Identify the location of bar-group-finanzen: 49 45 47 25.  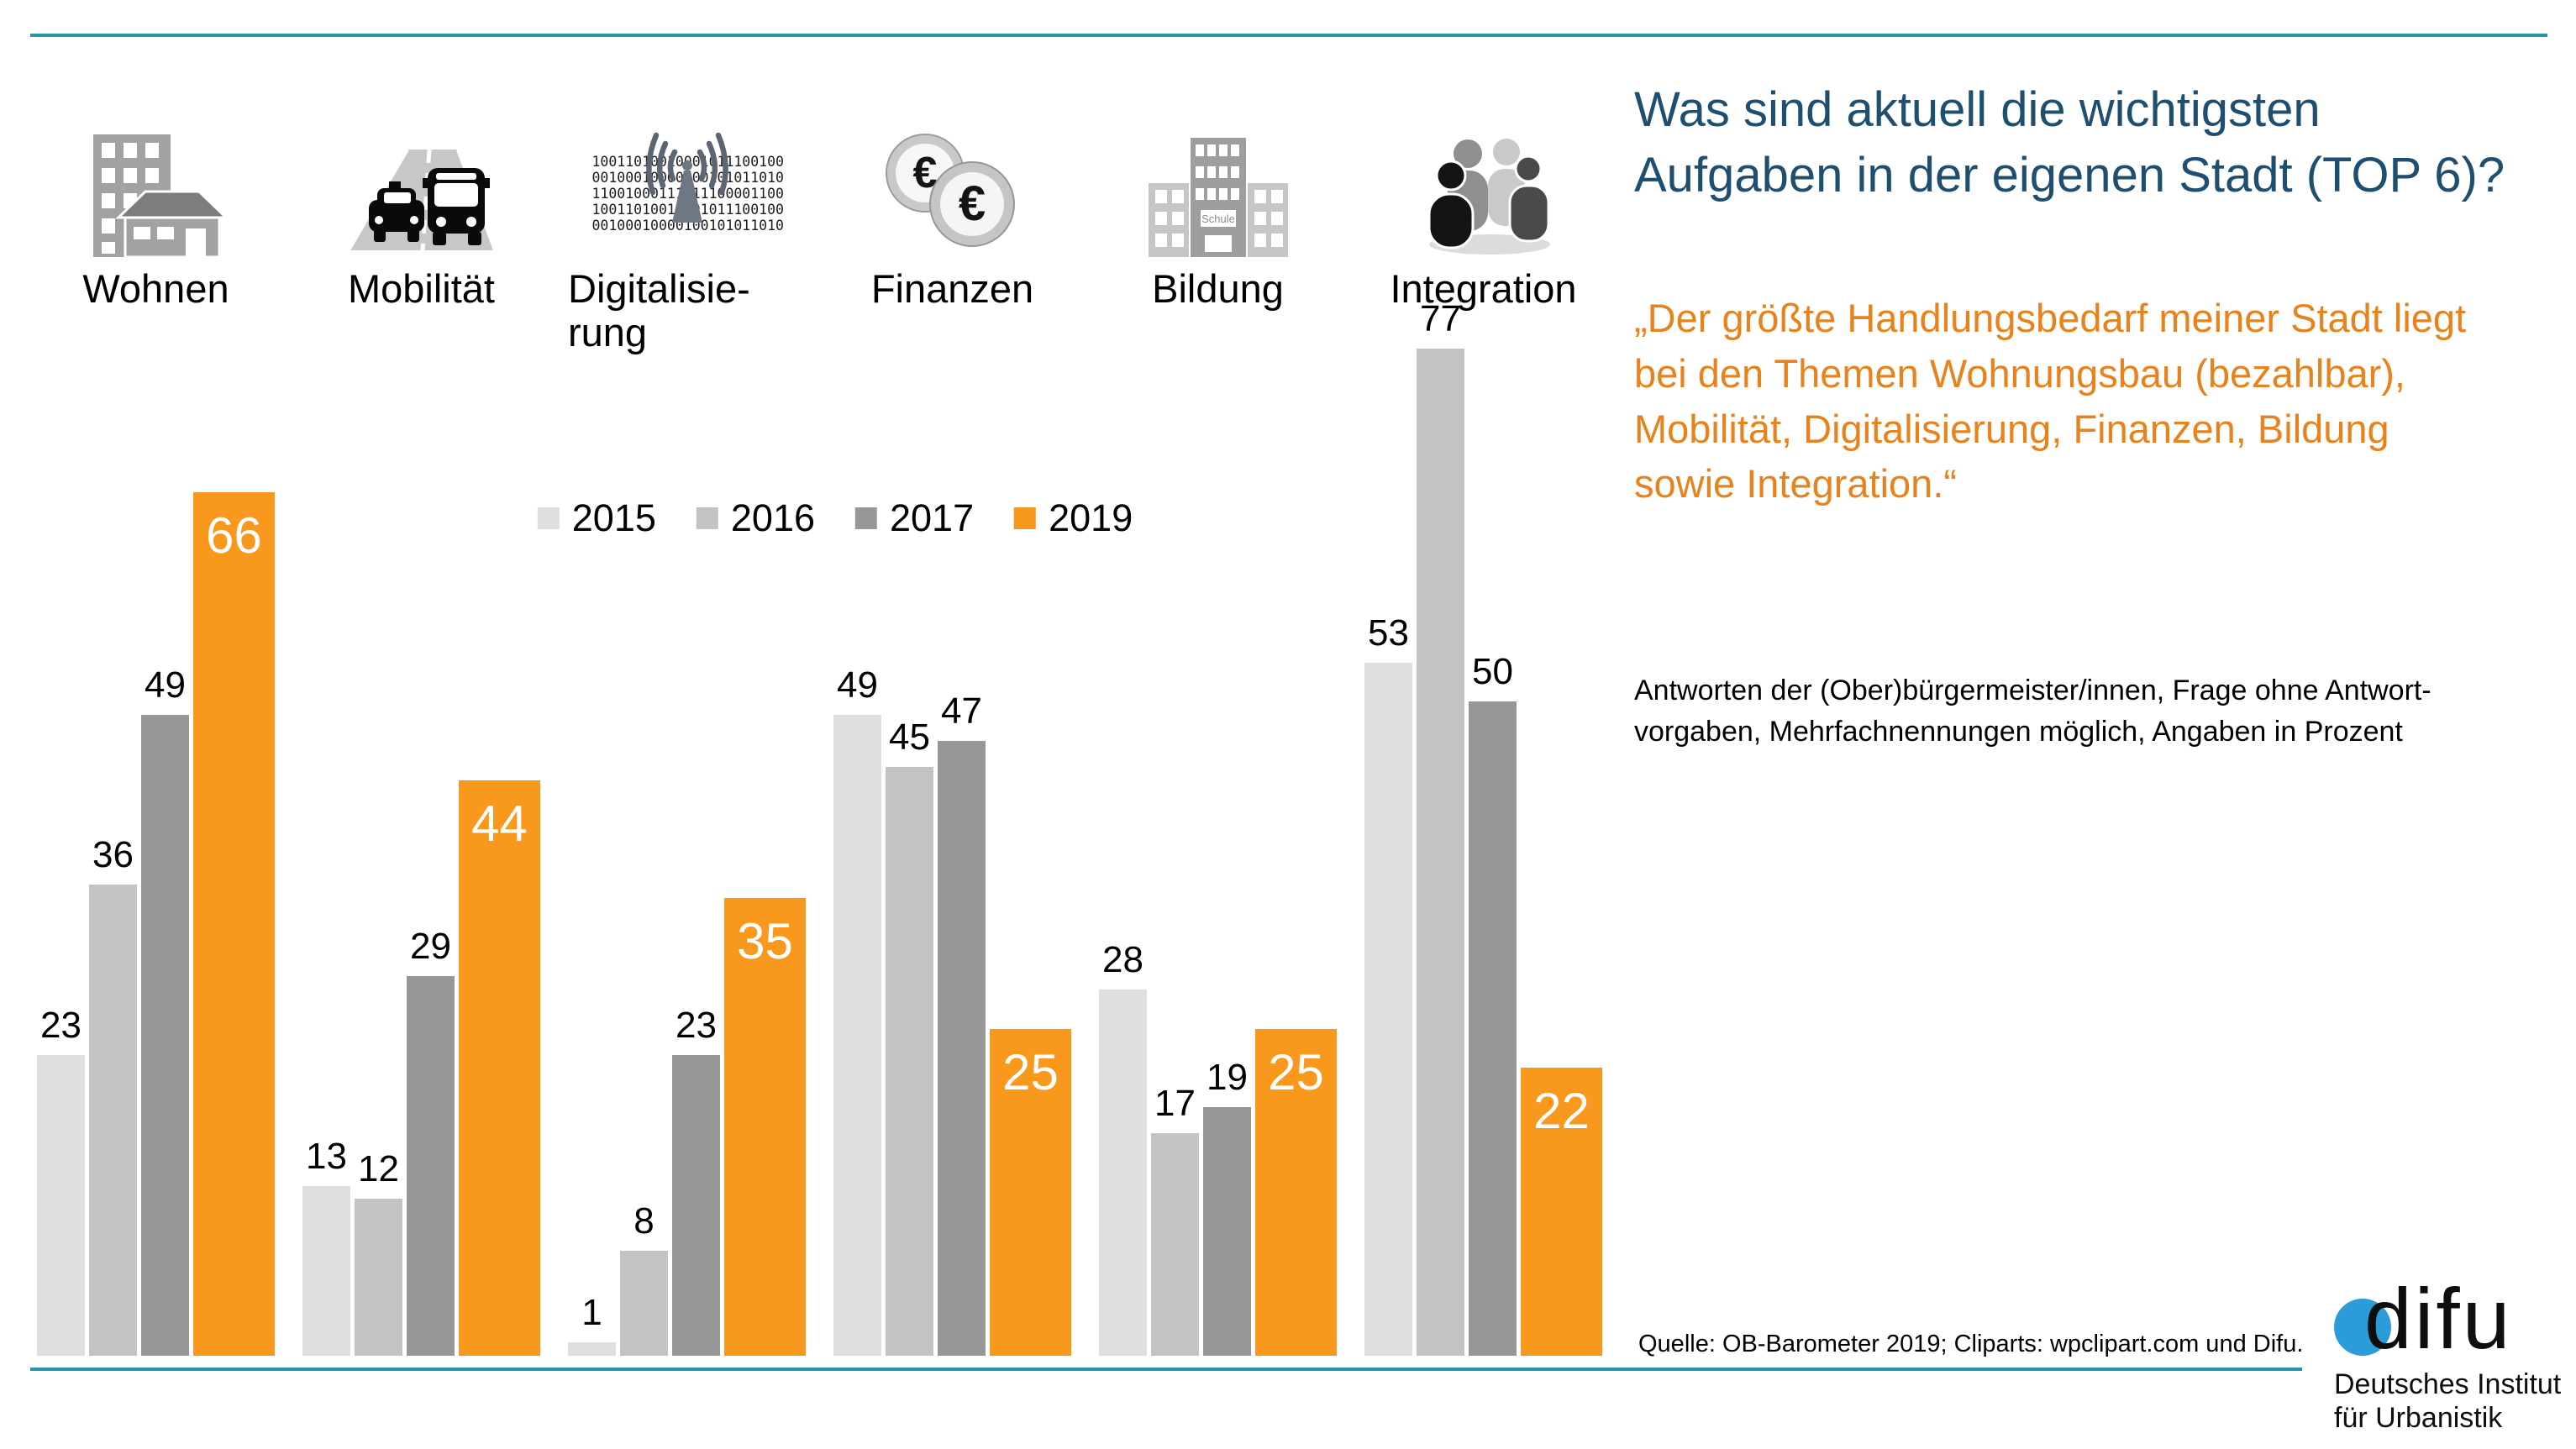
(952, 852).